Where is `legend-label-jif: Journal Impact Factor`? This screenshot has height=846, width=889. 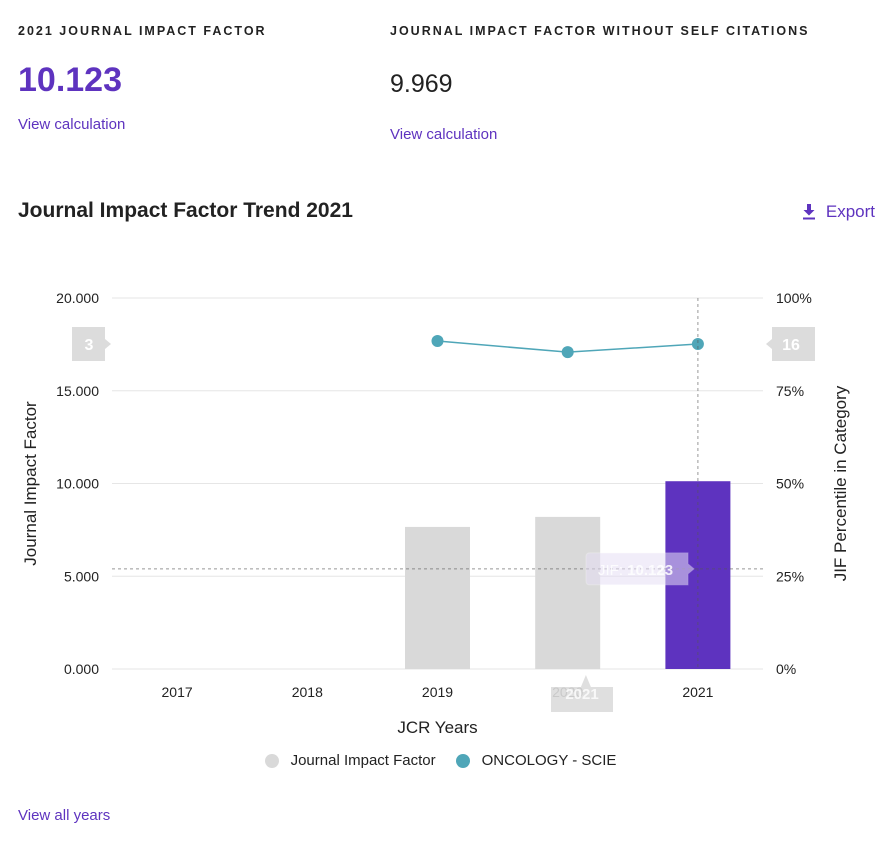 legend-label-jif: Journal Impact Factor is located at coordinates (363, 760).